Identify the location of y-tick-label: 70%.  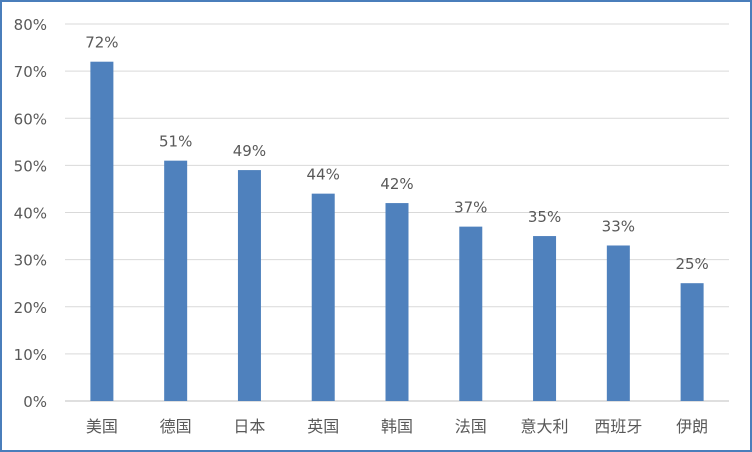
(30, 72).